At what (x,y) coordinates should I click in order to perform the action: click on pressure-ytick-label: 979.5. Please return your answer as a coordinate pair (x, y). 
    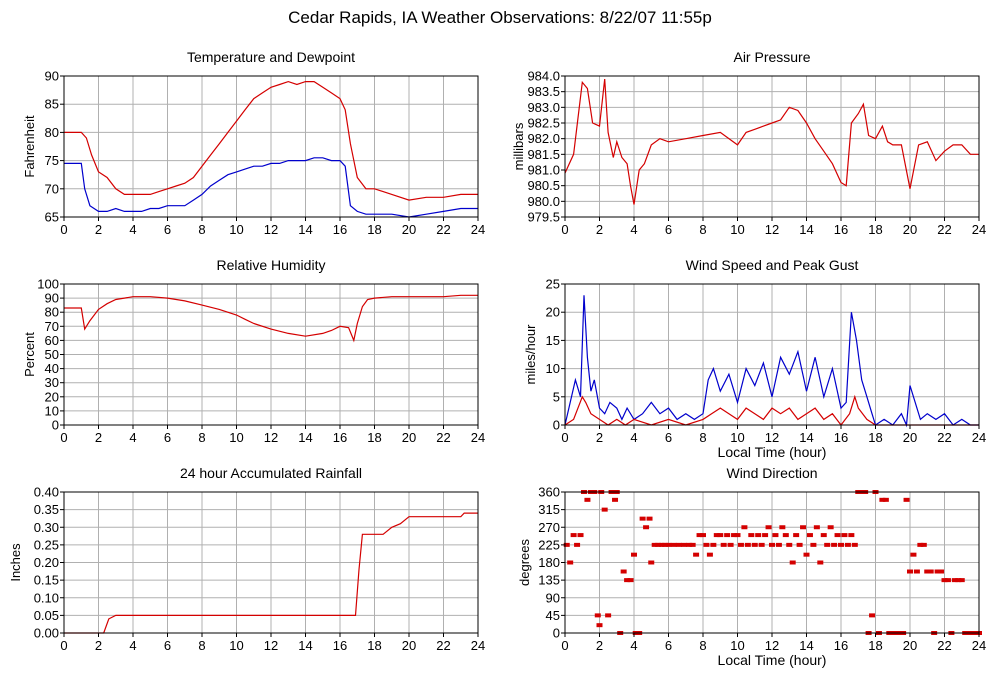
    Looking at the image, I should click on (543, 217).